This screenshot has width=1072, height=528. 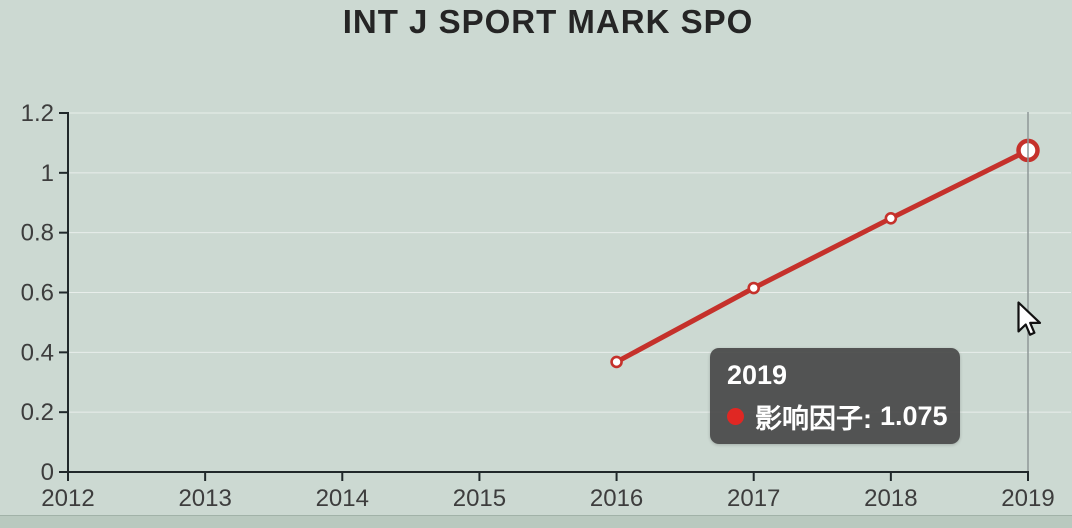 What do you see at coordinates (757, 375) in the screenshot?
I see `tooltip-year: 2019` at bounding box center [757, 375].